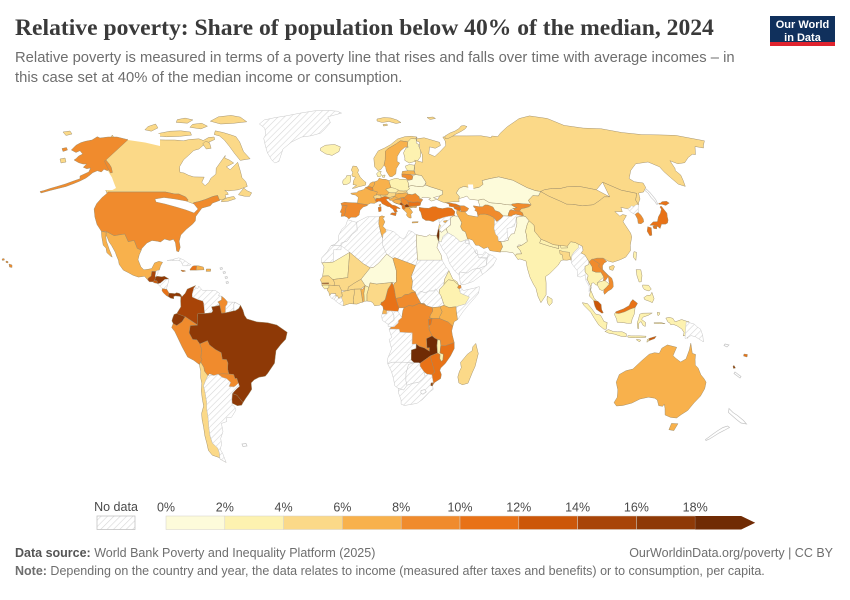  I want to click on svg-text: 6%, so click(342, 508).